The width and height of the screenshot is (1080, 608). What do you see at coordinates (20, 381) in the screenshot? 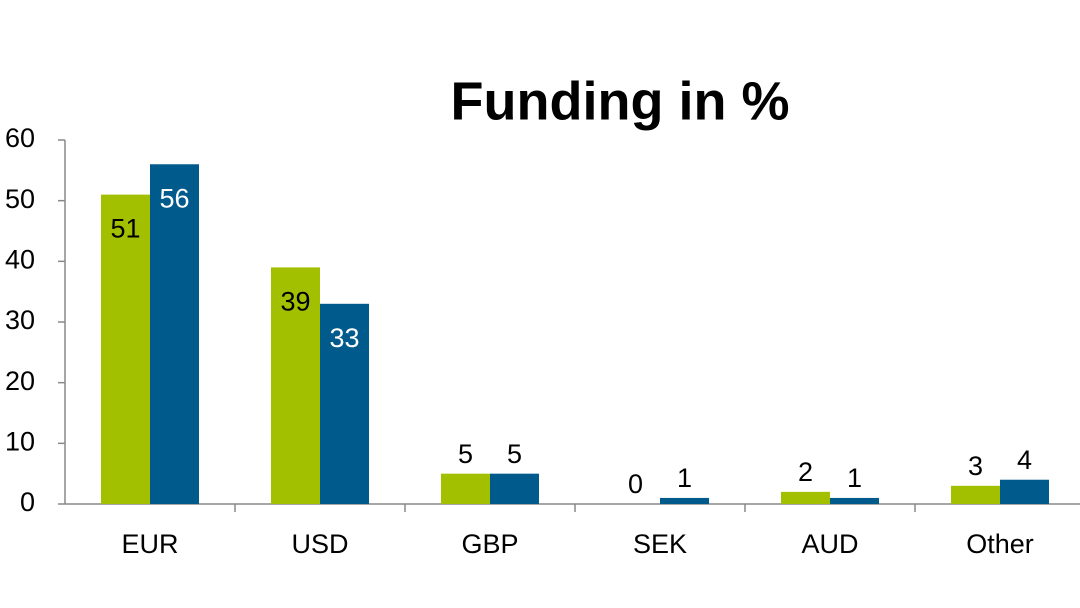
I see `y-tick-label: 20` at bounding box center [20, 381].